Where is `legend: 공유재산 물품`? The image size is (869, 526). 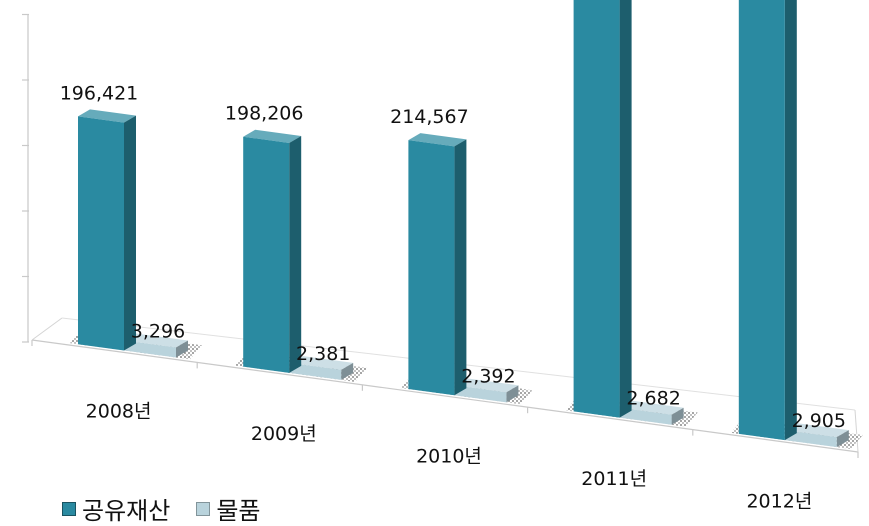
legend: 공유재산 물품 is located at coordinates (174, 508).